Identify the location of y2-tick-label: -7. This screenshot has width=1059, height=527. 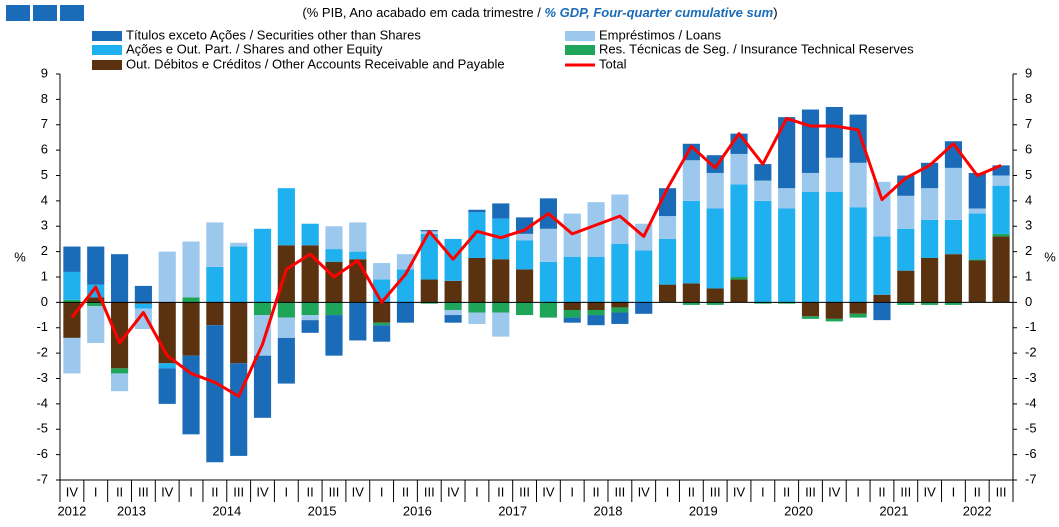
(1031, 478).